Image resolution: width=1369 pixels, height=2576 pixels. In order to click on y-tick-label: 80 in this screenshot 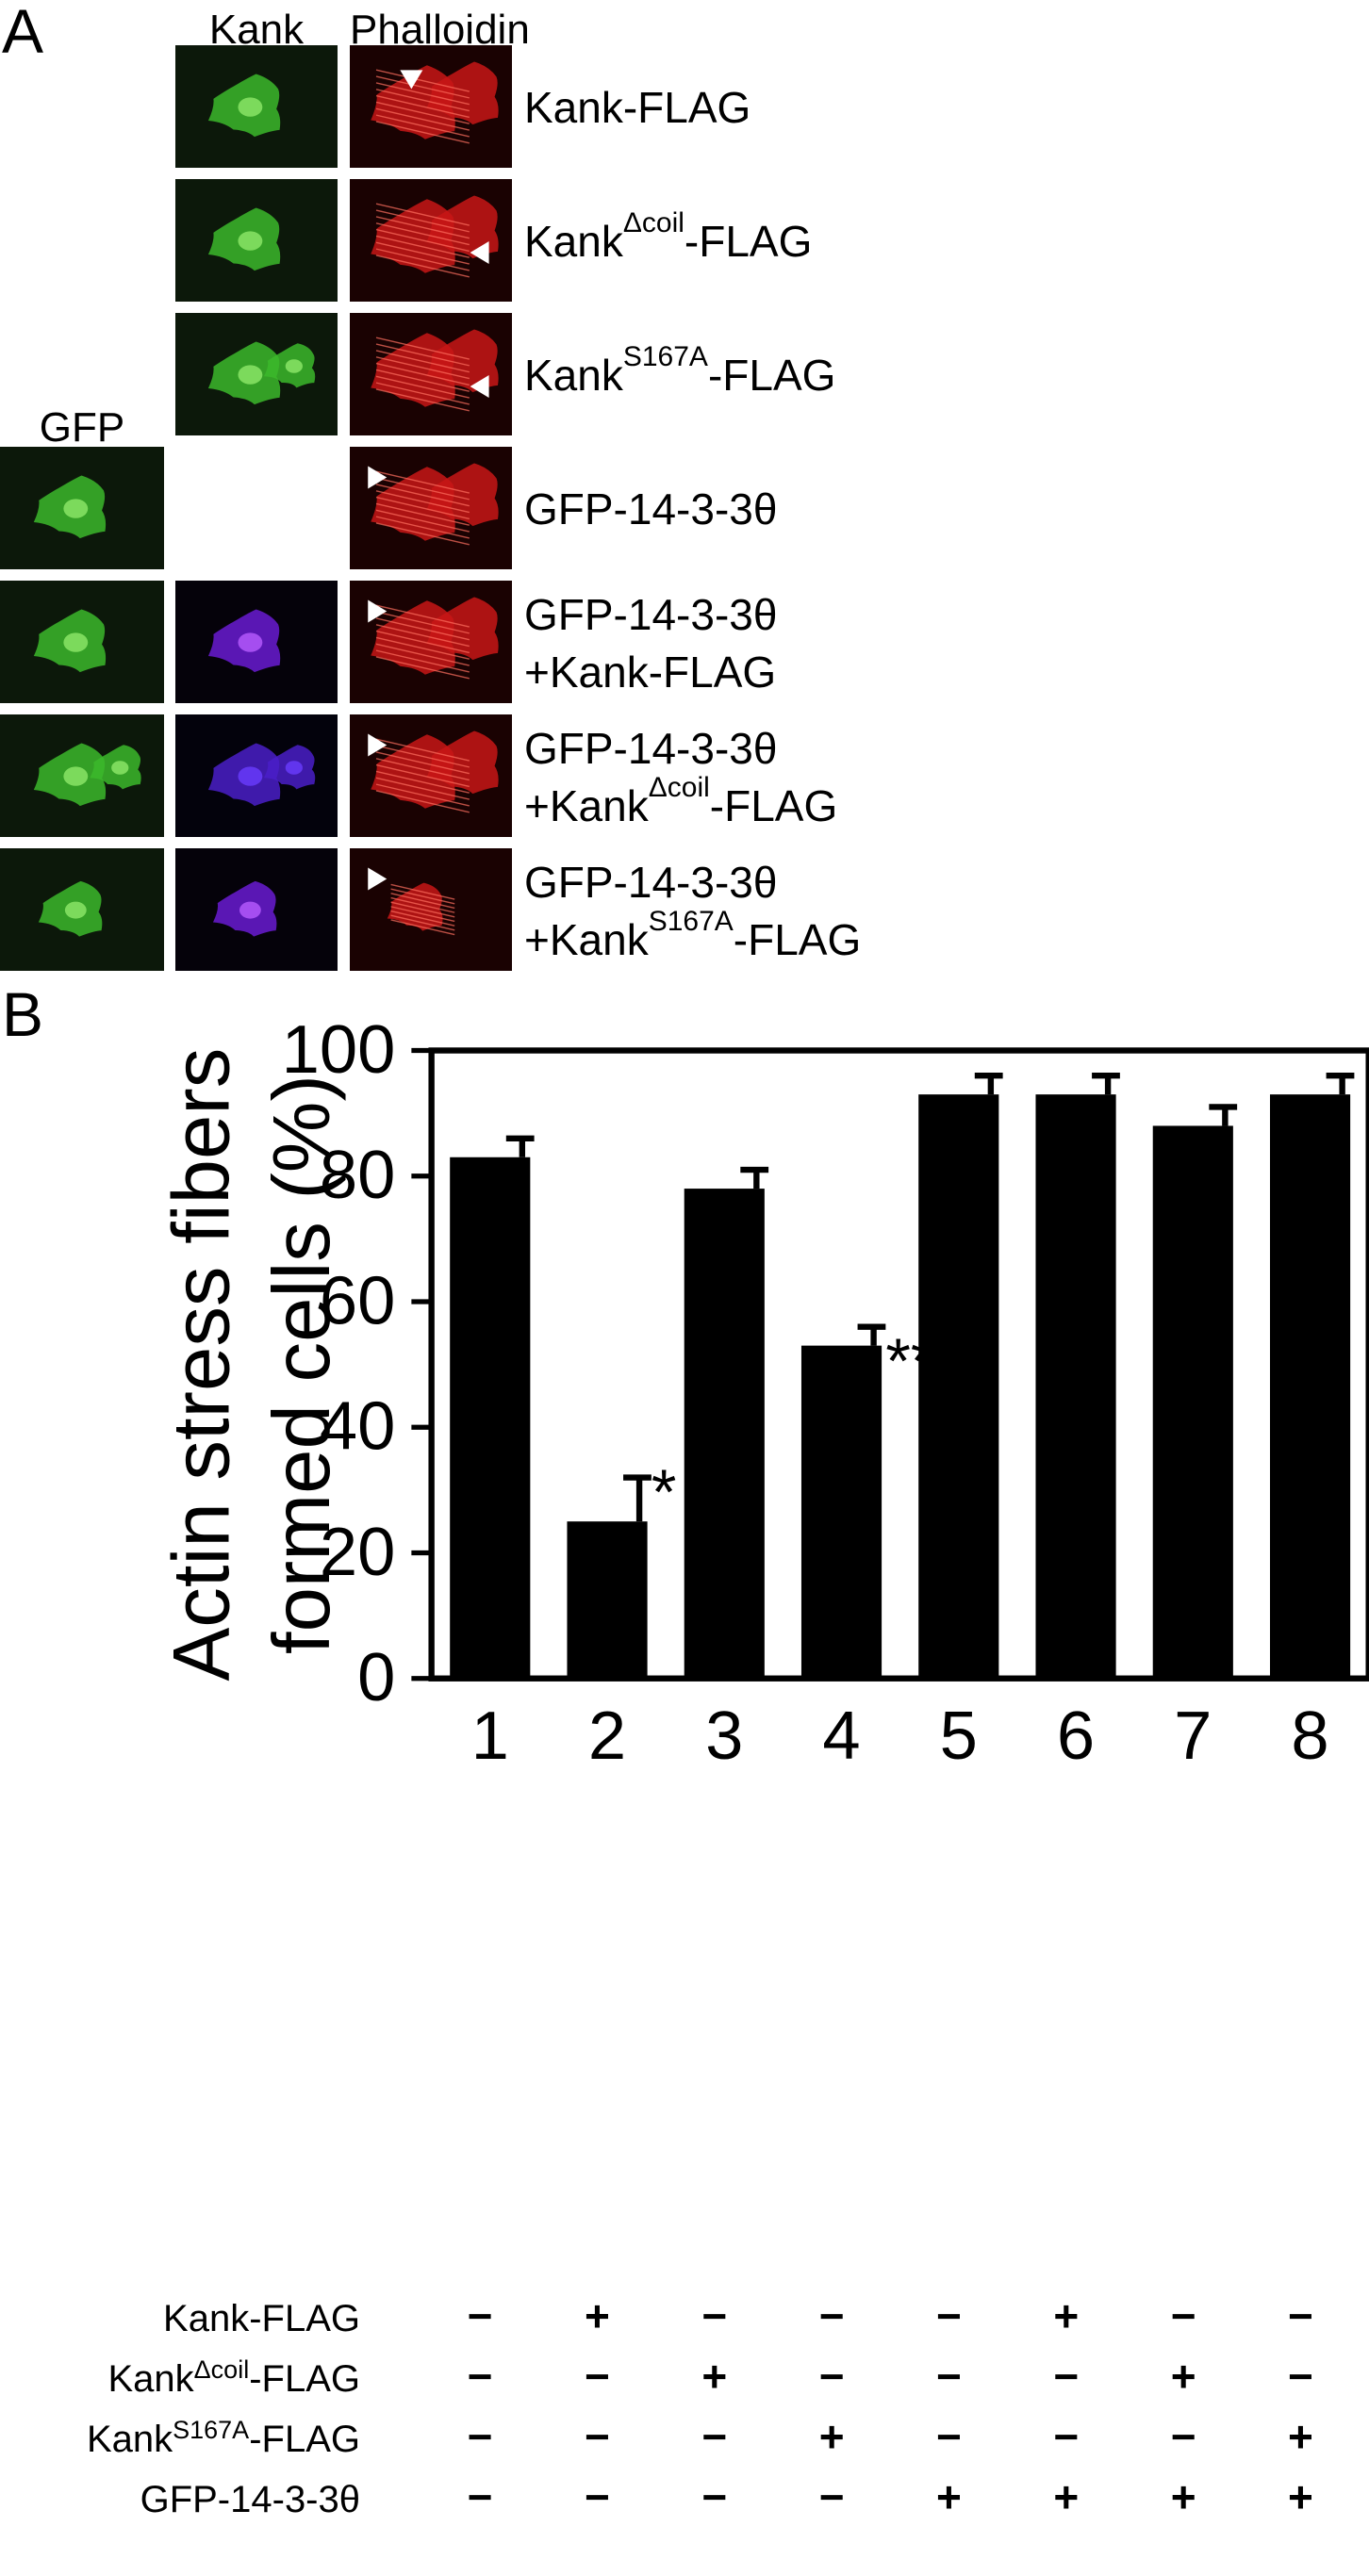, I will do `click(358, 1175)`.